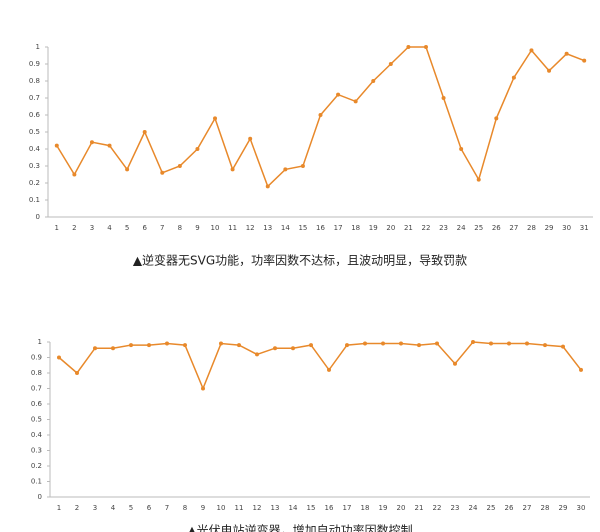  Describe the element at coordinates (455, 508) in the screenshot. I see `x-tick-label: 23` at that location.